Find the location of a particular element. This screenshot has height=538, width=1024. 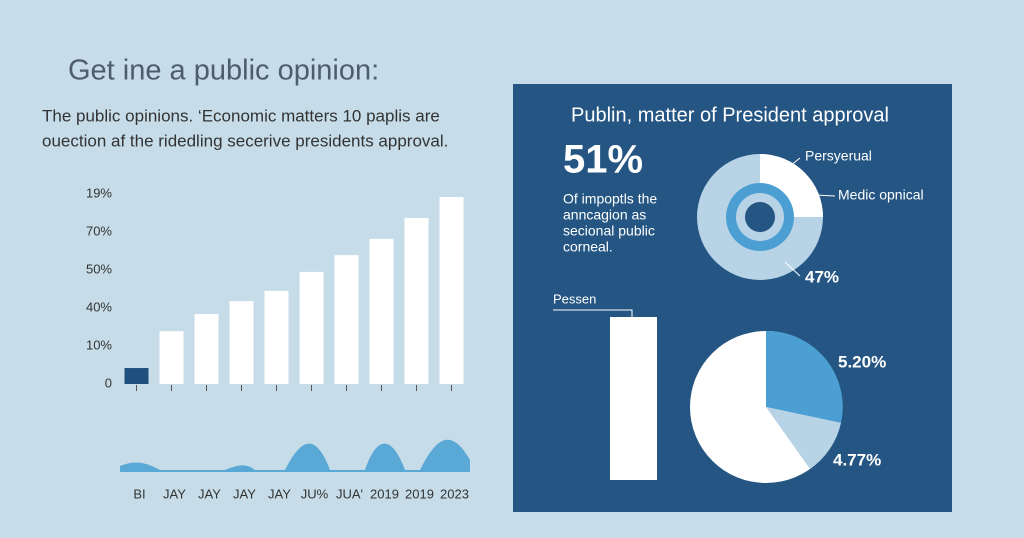

description: Of impoptls the is located at coordinates (610, 199).